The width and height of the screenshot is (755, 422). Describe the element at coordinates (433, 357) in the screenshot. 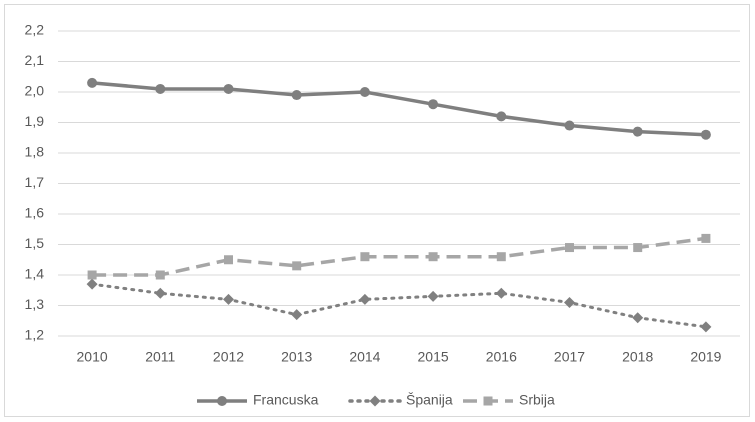

I see `x-tick-label: 2015` at that location.